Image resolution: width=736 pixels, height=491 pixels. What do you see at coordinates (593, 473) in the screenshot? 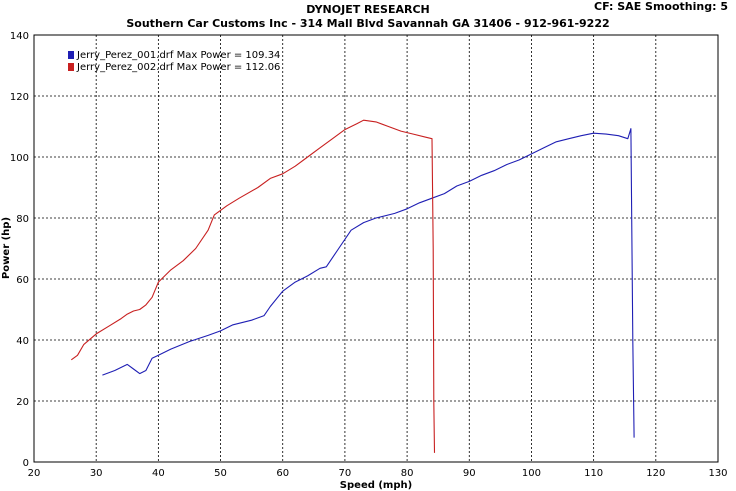
I see `x-tick-label: 110` at bounding box center [593, 473].